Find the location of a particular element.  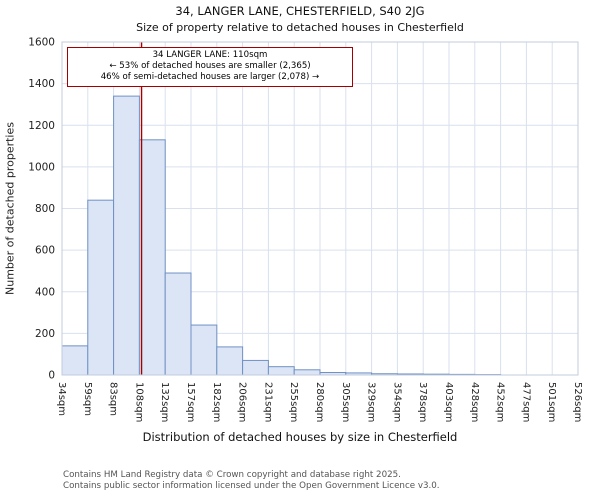

x-tick-label: 305sqm is located at coordinates (345, 402).